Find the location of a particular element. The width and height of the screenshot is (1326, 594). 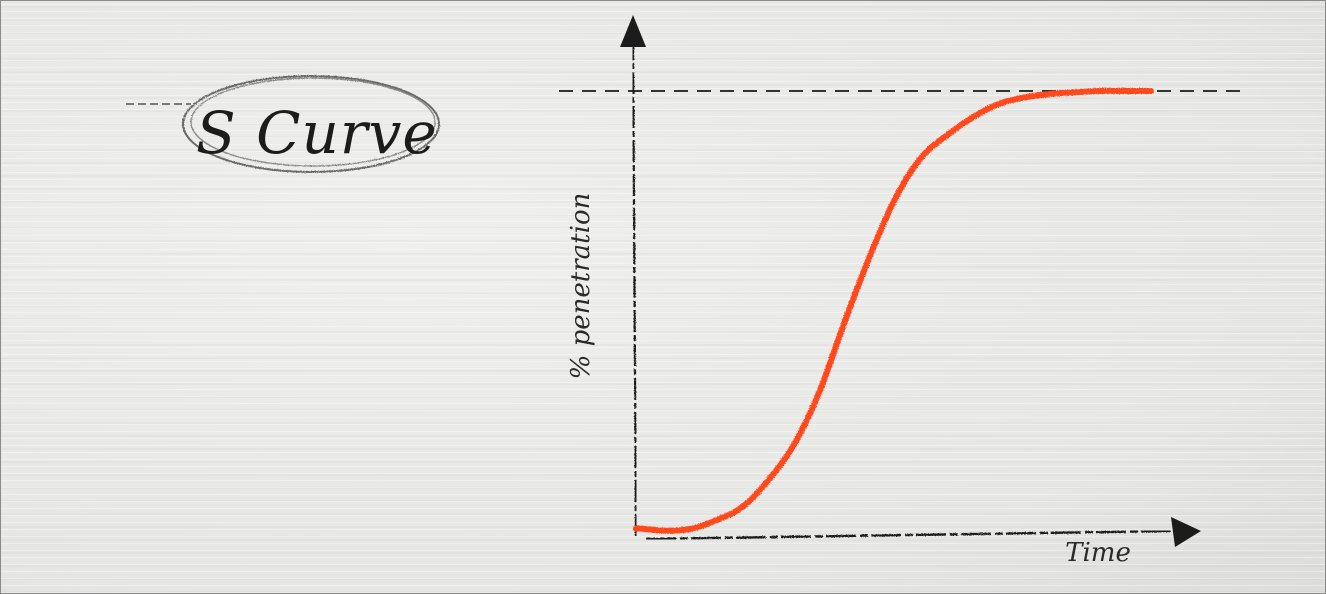

x-axis-line is located at coordinates (909, 535).